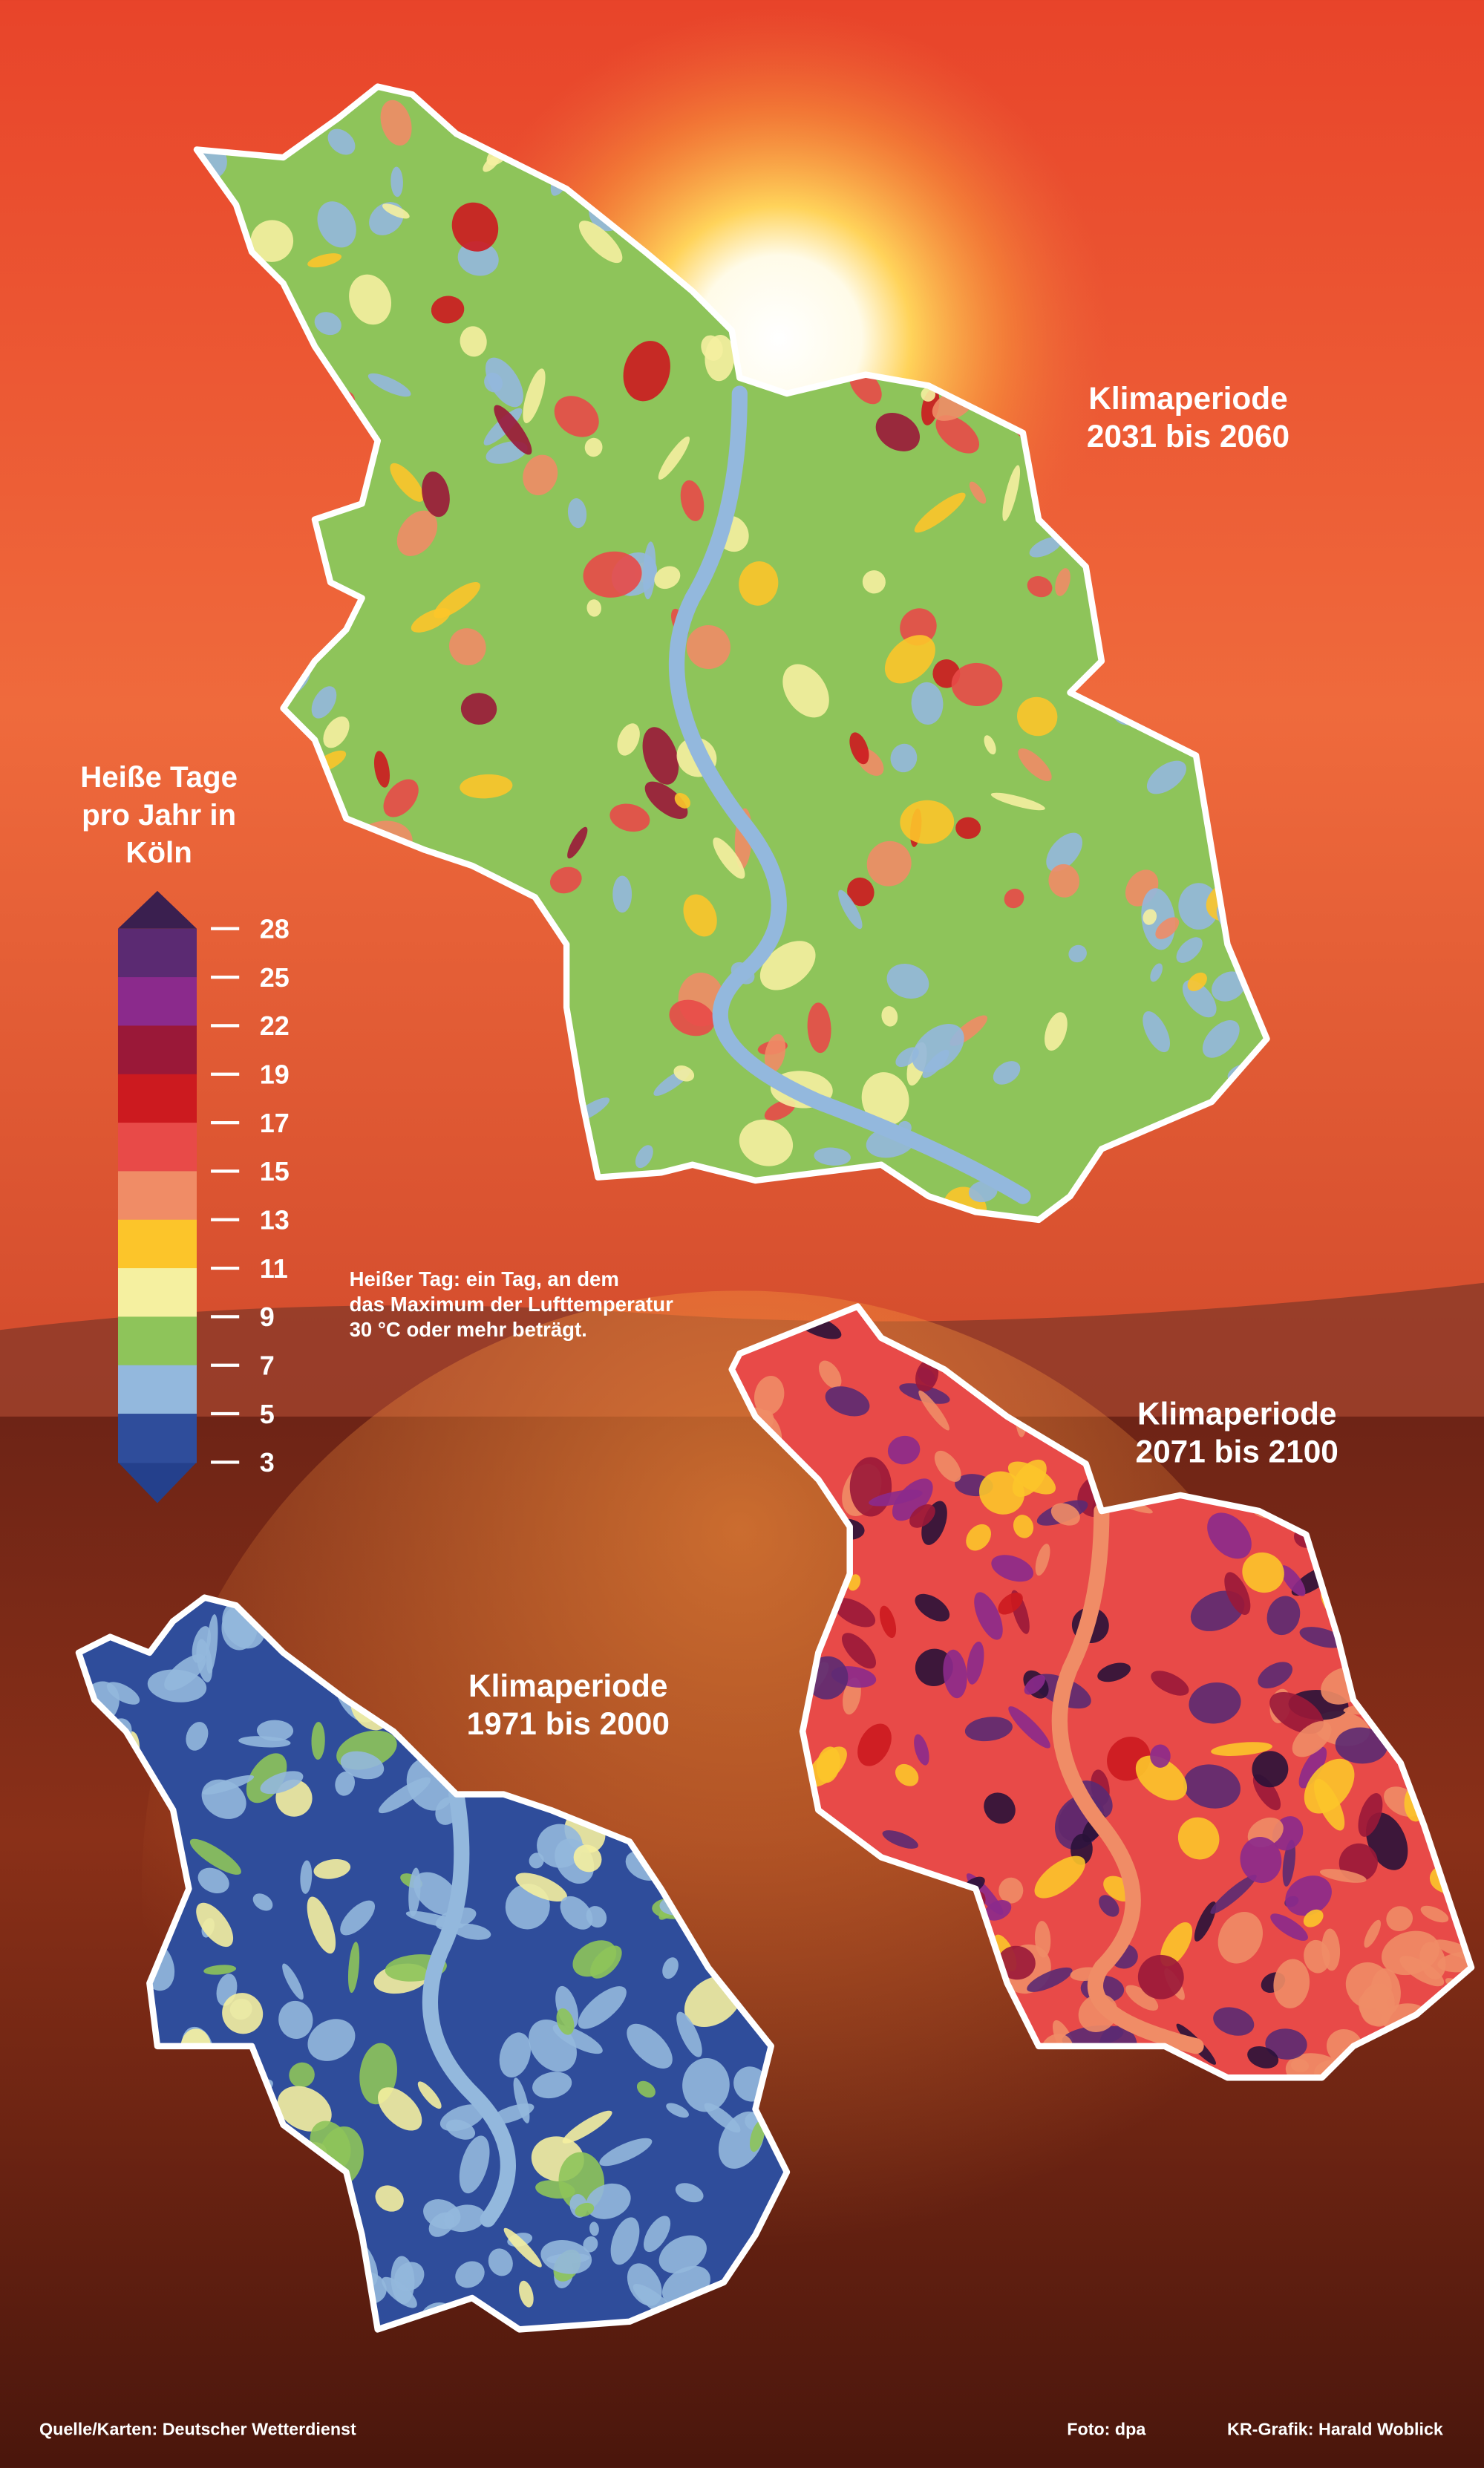 The width and height of the screenshot is (1484, 2468). I want to click on legend-tick-label: 3, so click(267, 1462).